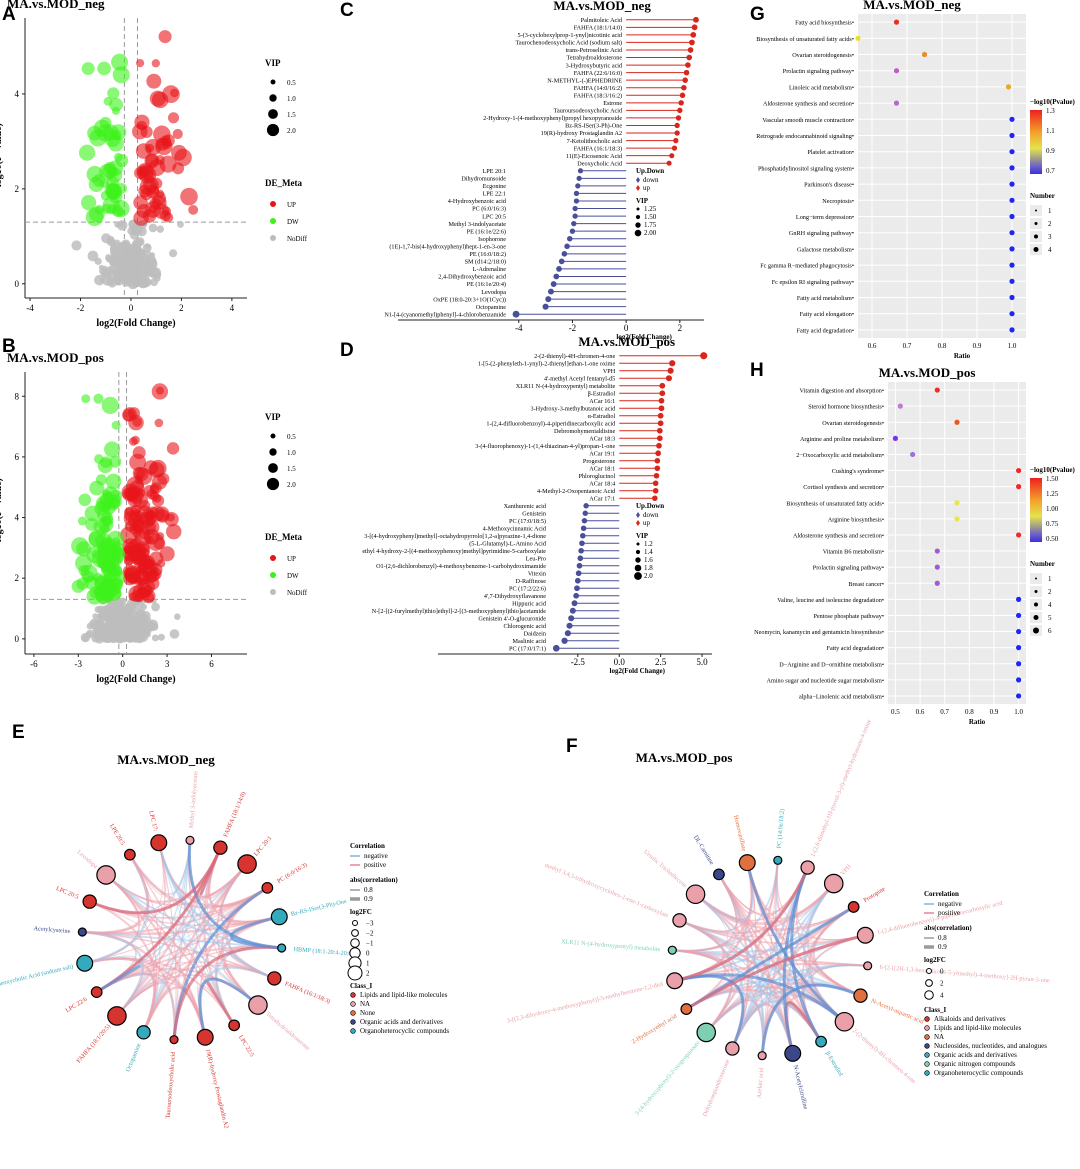  Describe the element at coordinates (291, 83) in the screenshot. I see `legend-vip-label: 0.5` at that location.